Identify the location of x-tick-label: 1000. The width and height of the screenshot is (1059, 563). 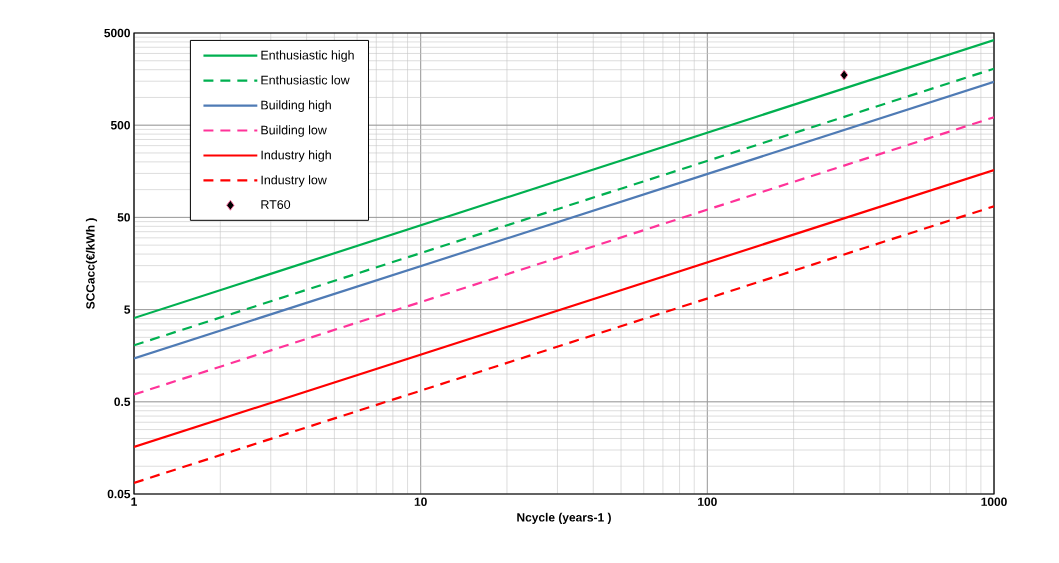
(994, 501).